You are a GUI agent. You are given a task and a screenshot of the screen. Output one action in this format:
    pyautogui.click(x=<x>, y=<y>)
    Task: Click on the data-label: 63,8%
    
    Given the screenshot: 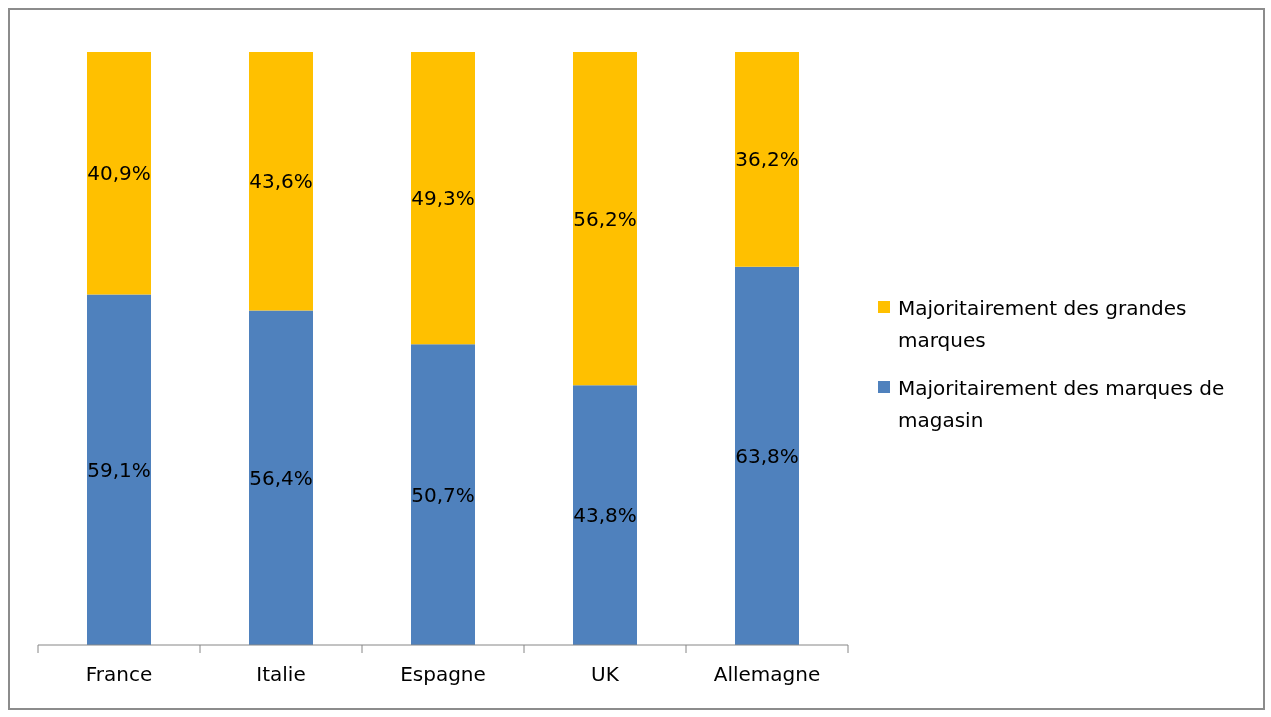 What is the action you would take?
    pyautogui.click(x=767, y=455)
    